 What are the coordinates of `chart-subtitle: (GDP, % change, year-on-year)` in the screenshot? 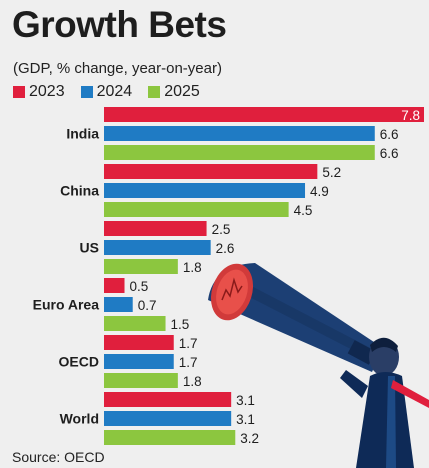 It's located at (117, 68).